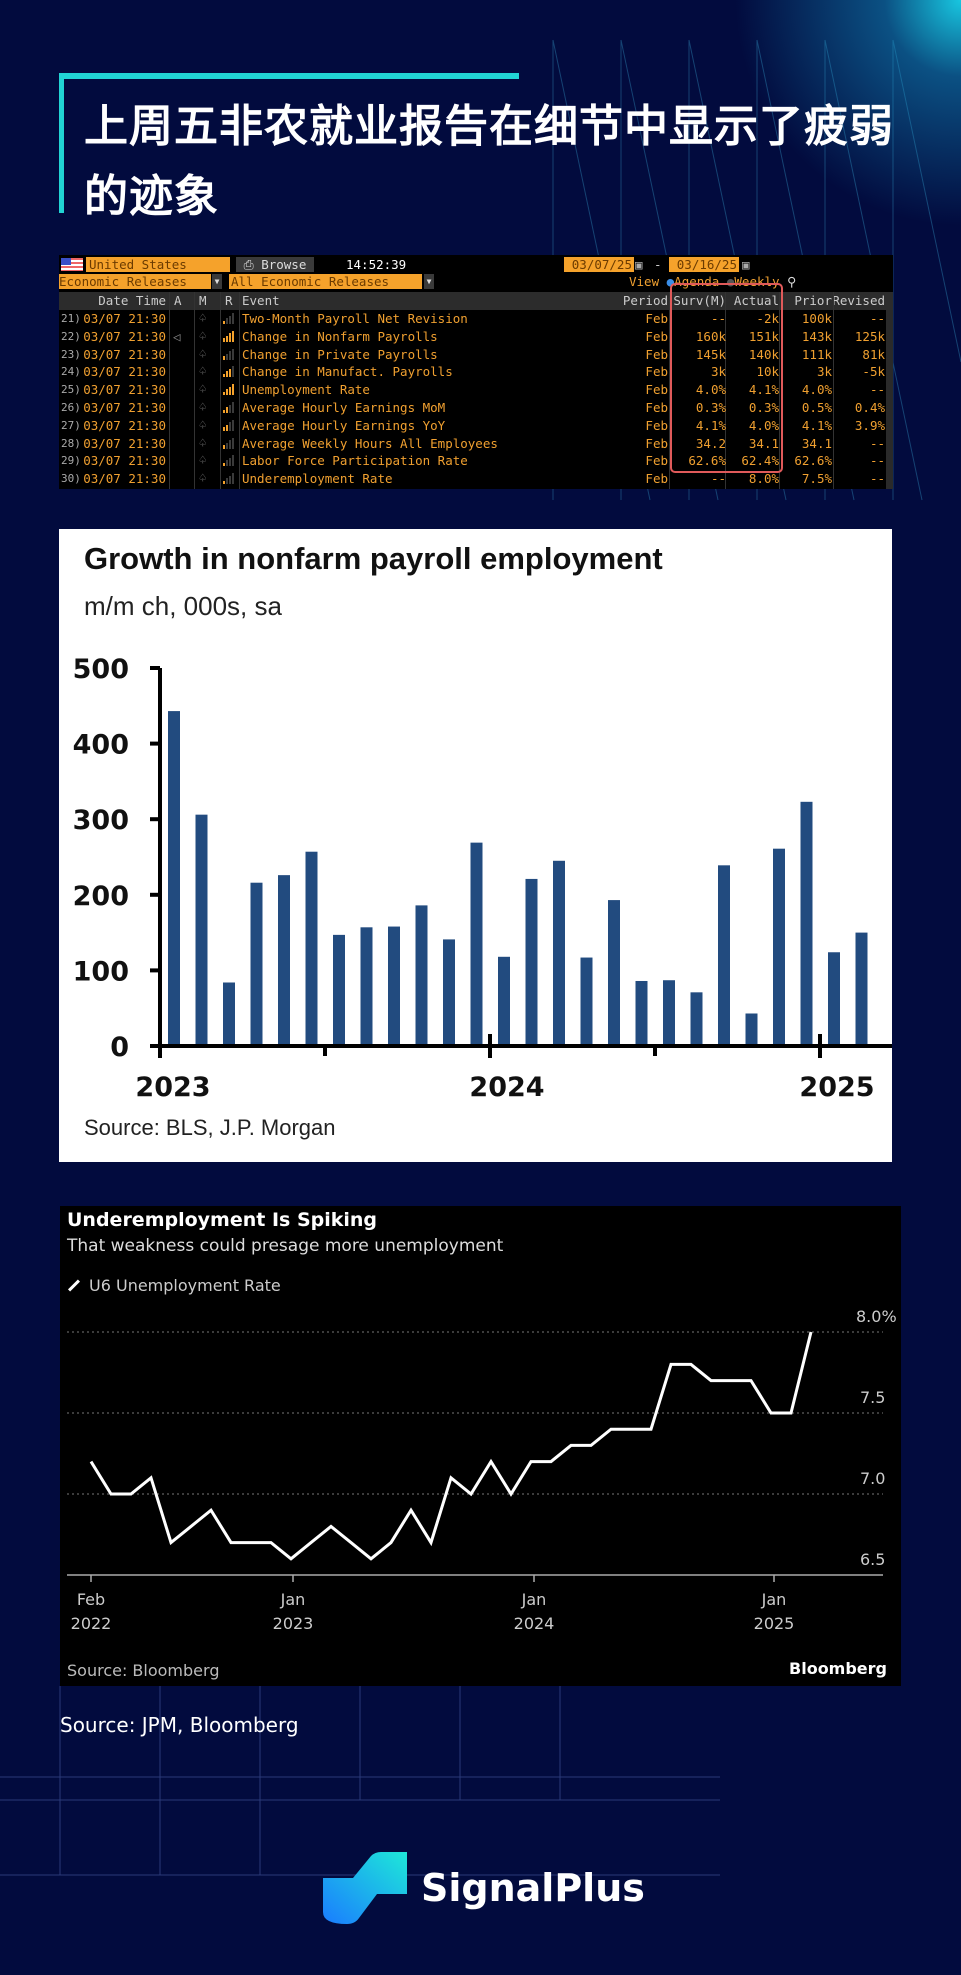  What do you see at coordinates (792, 281) in the screenshot?
I see `search-icon: ⚲` at bounding box center [792, 281].